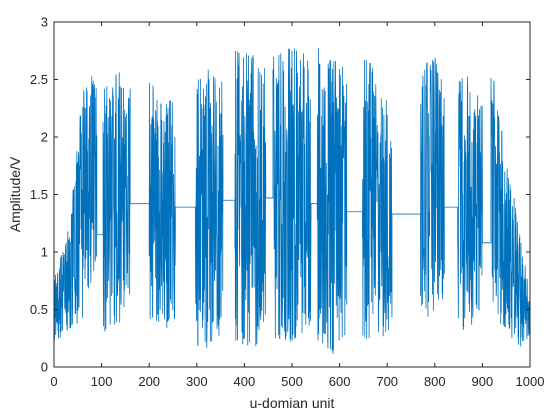 The image size is (550, 416). Describe the element at coordinates (44, 367) in the screenshot. I see `y-tick-label: 0` at that location.